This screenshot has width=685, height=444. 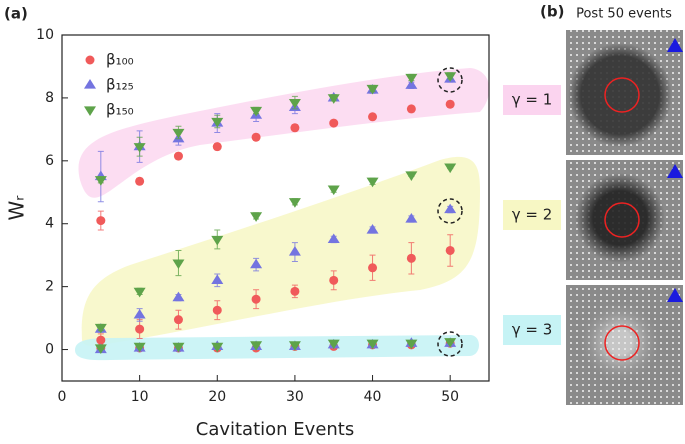 I want to click on panel-label: (a), so click(x=16, y=14).